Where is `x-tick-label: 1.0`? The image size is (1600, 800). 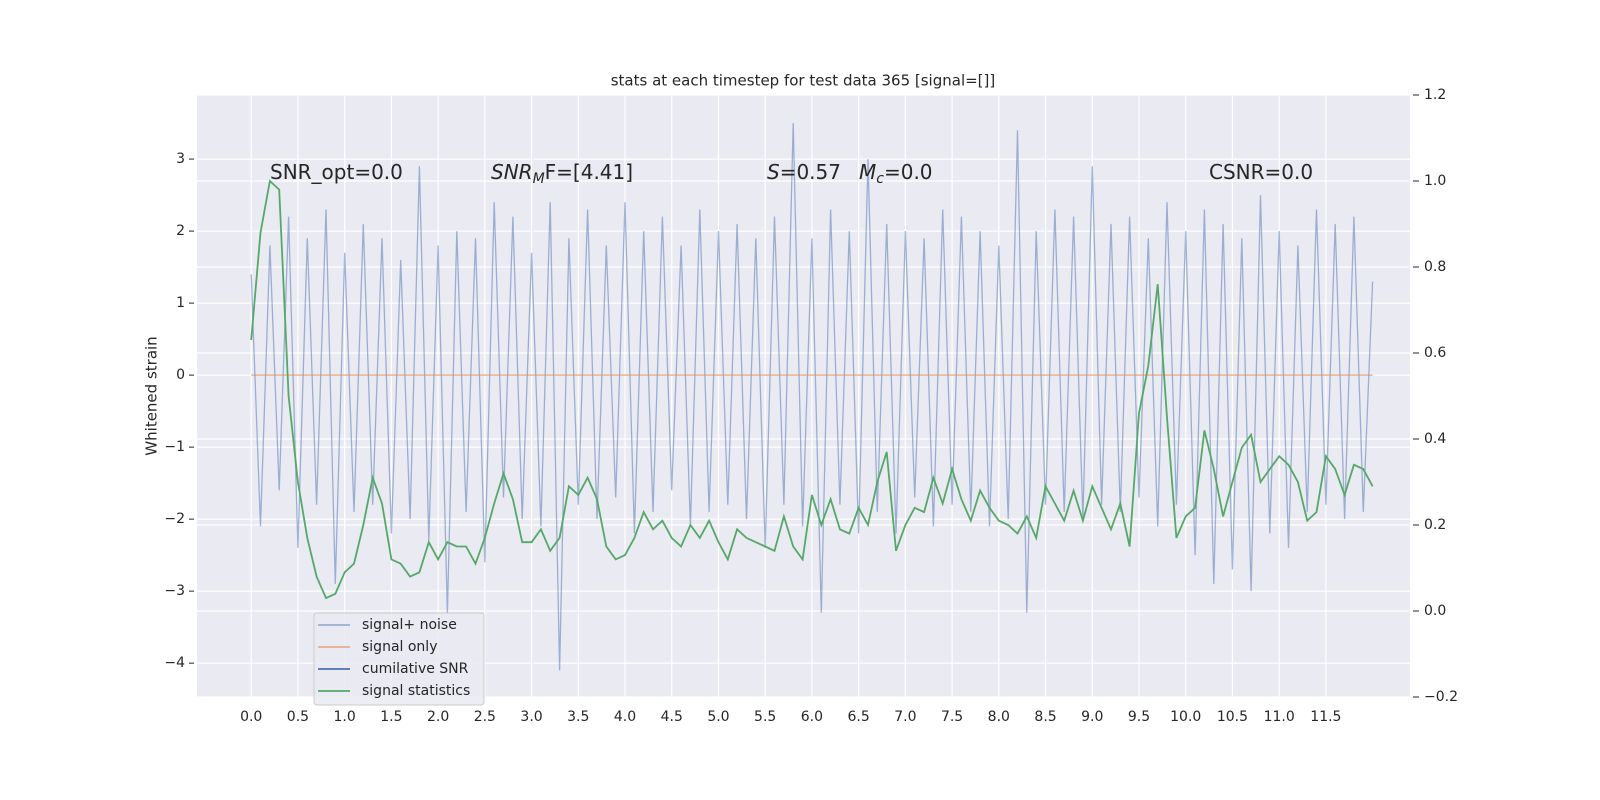
x-tick-label: 1.0 is located at coordinates (345, 717).